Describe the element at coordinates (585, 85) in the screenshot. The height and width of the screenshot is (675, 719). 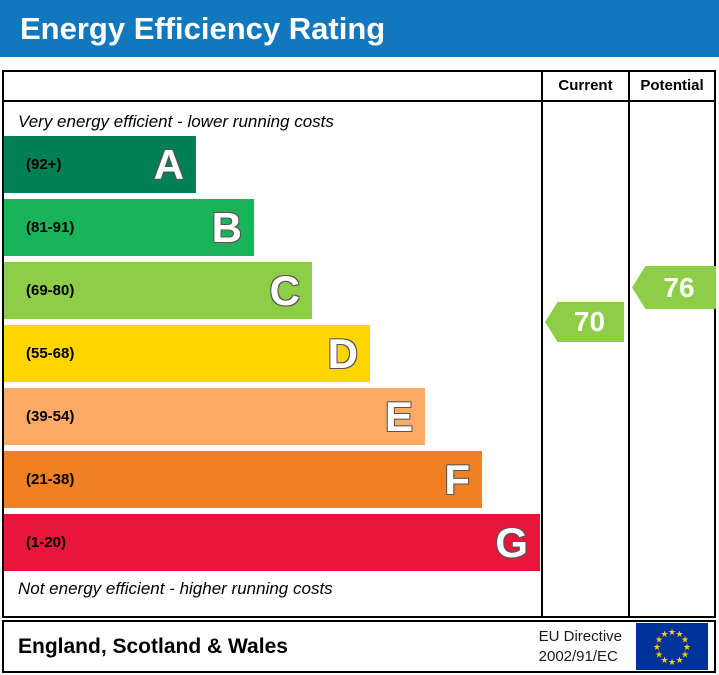
I see `current-column-header: Current` at that location.